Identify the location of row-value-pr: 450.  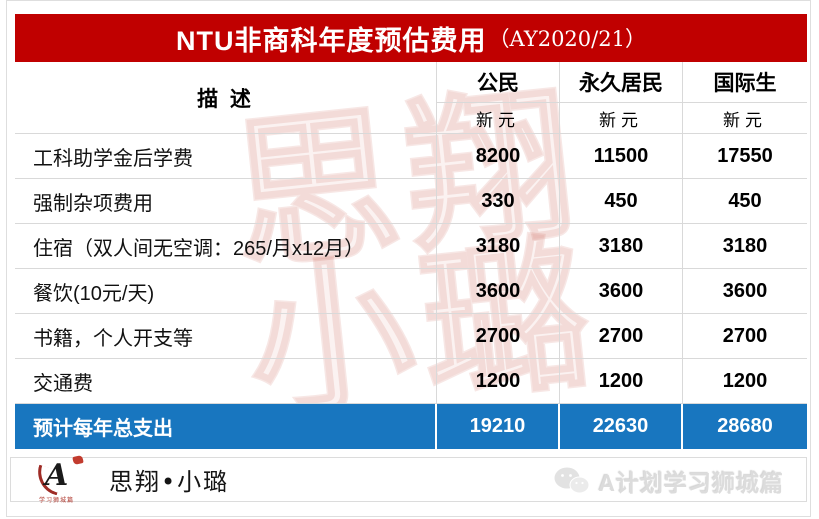
(621, 201).